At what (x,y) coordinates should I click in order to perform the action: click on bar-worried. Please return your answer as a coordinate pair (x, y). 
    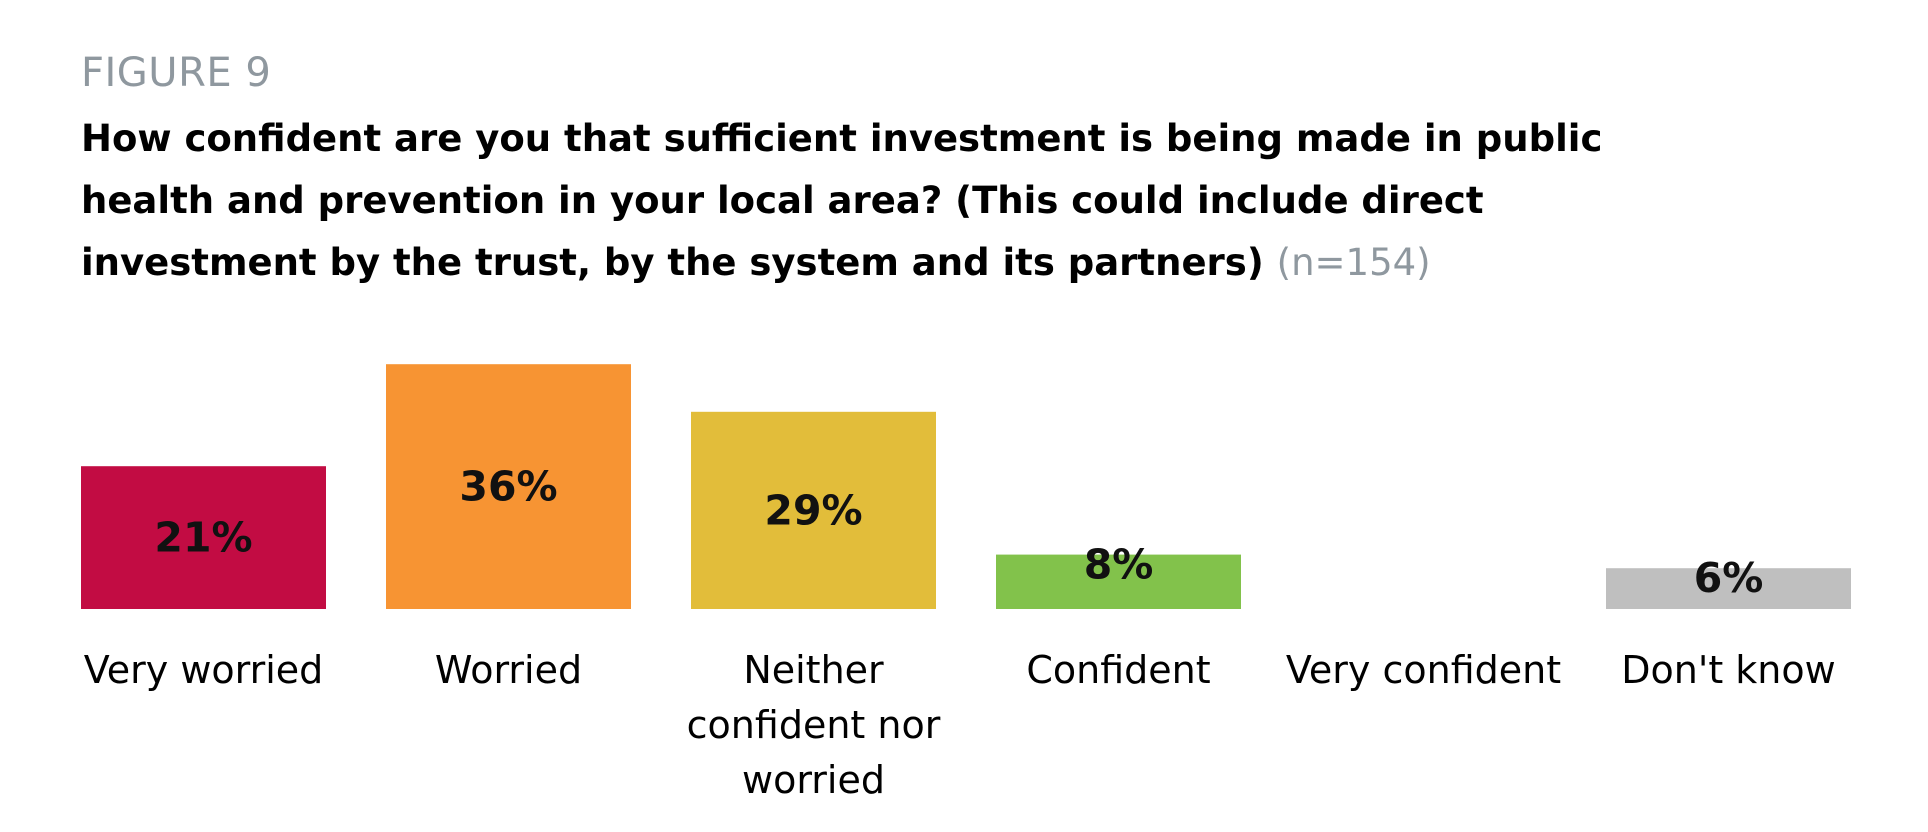
    Looking at the image, I should click on (508, 486).